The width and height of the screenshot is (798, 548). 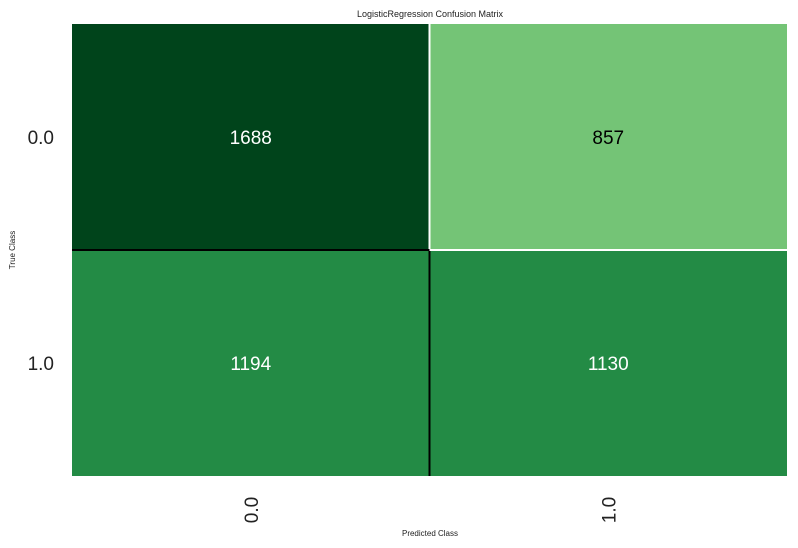 I want to click on x-tick-label: 1.0, so click(x=609, y=510).